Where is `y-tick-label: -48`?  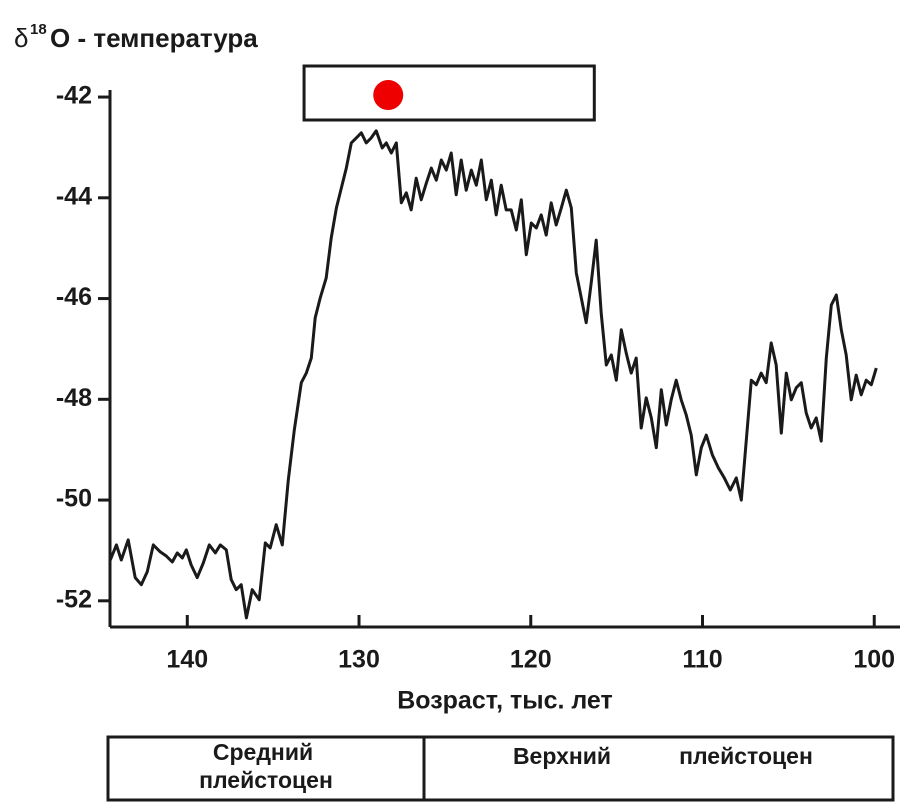 y-tick-label: -48 is located at coordinates (74, 398).